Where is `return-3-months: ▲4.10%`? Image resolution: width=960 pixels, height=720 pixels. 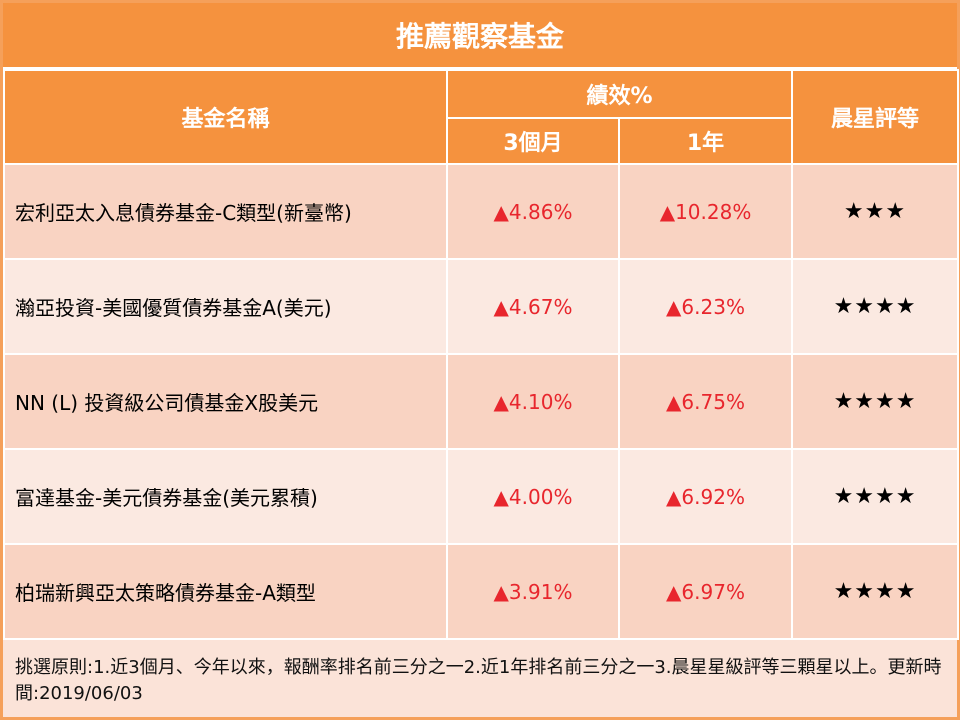 return-3-months: ▲4.10% is located at coordinates (533, 401).